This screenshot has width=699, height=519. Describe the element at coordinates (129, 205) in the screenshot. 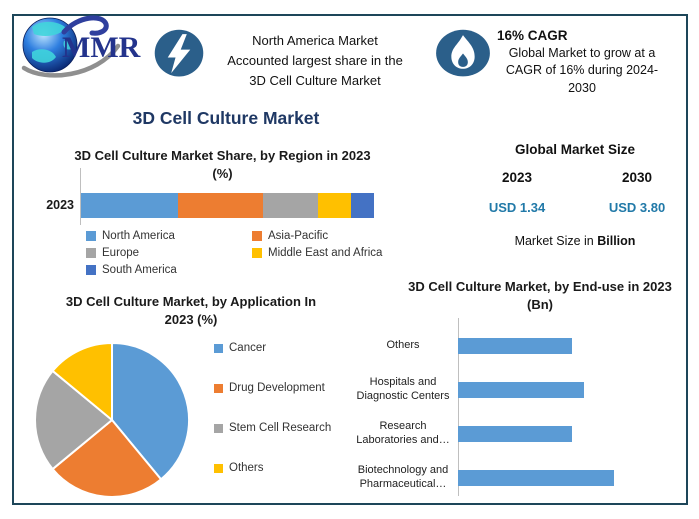

I see `region-segment-north-america` at that location.